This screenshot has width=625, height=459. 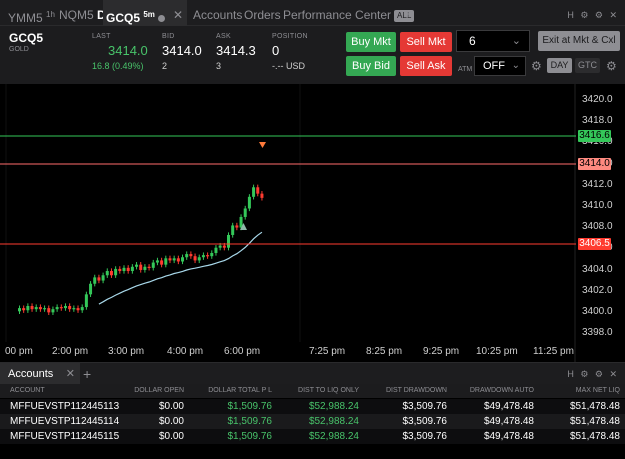 What do you see at coordinates (426, 42) in the screenshot?
I see `sell-mkt-button: Sell Mkt` at bounding box center [426, 42].